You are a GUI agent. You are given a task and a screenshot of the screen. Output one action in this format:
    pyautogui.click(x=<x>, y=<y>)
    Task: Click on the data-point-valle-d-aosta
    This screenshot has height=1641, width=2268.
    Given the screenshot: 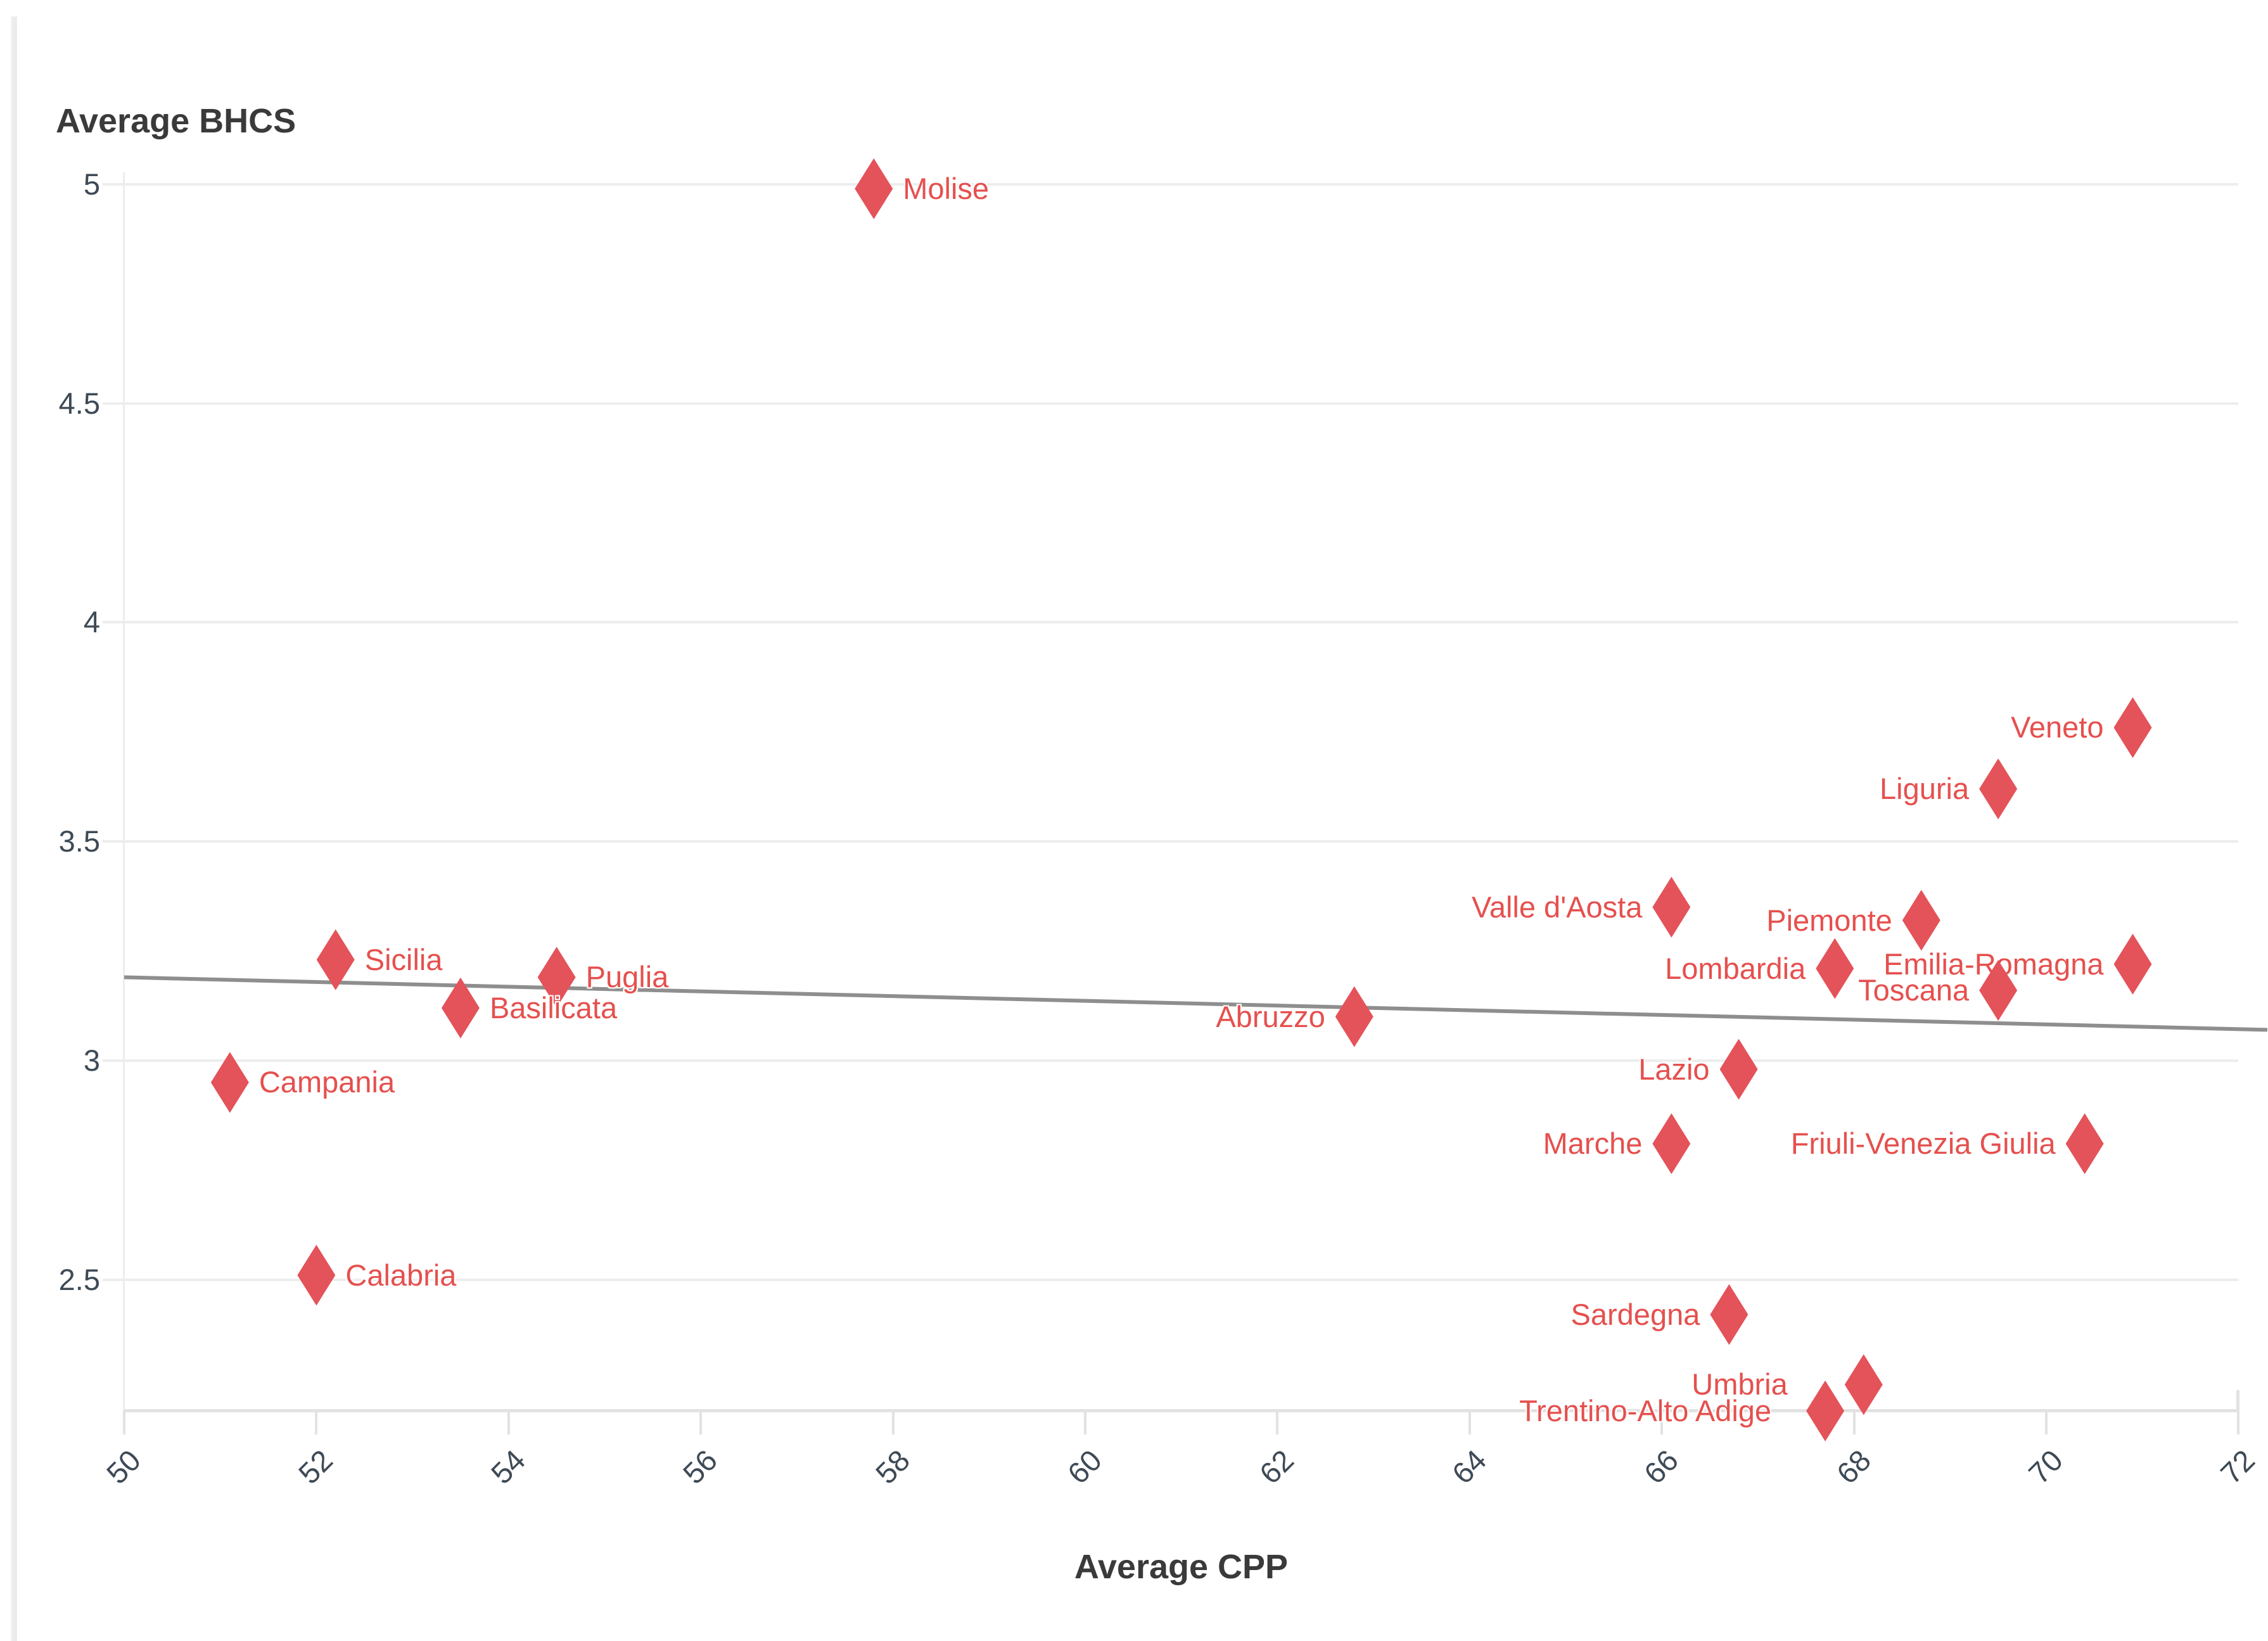 What is the action you would take?
    pyautogui.click(x=1671, y=907)
    